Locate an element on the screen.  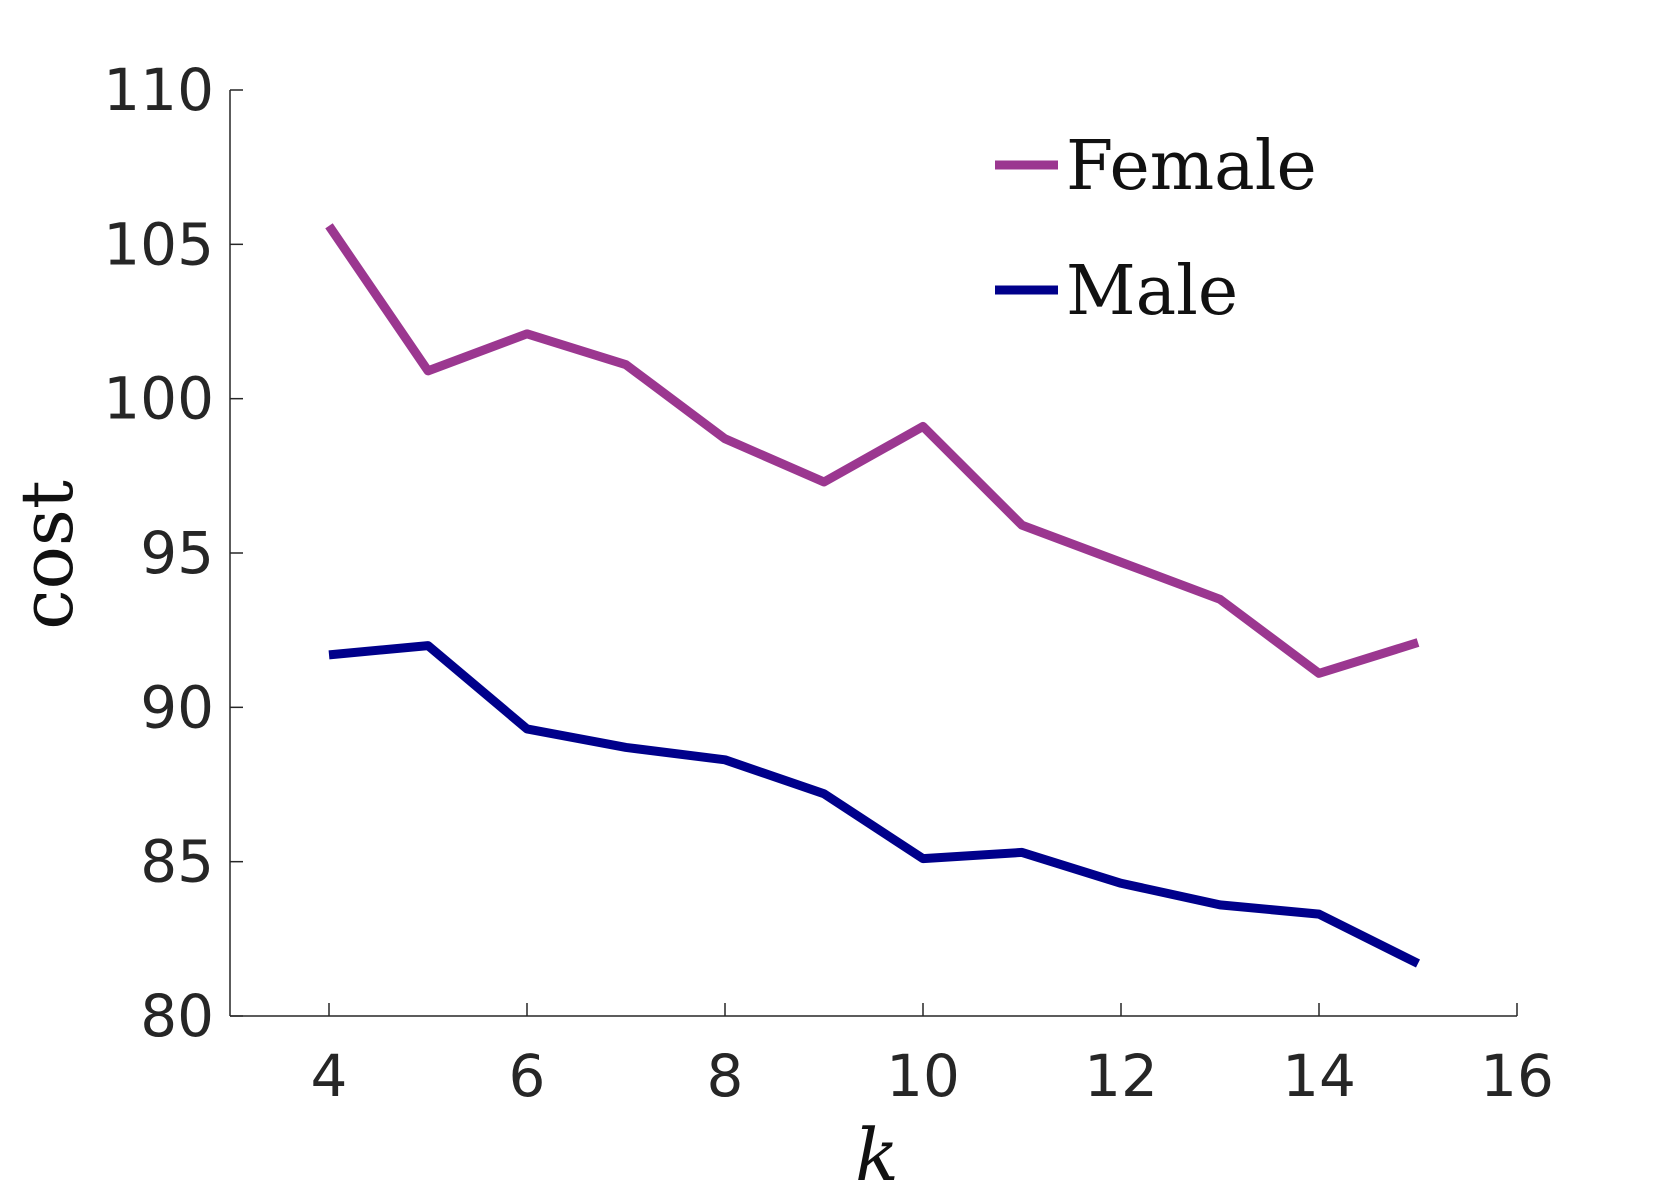
x-axis-label: k is located at coordinates (877, 1155).